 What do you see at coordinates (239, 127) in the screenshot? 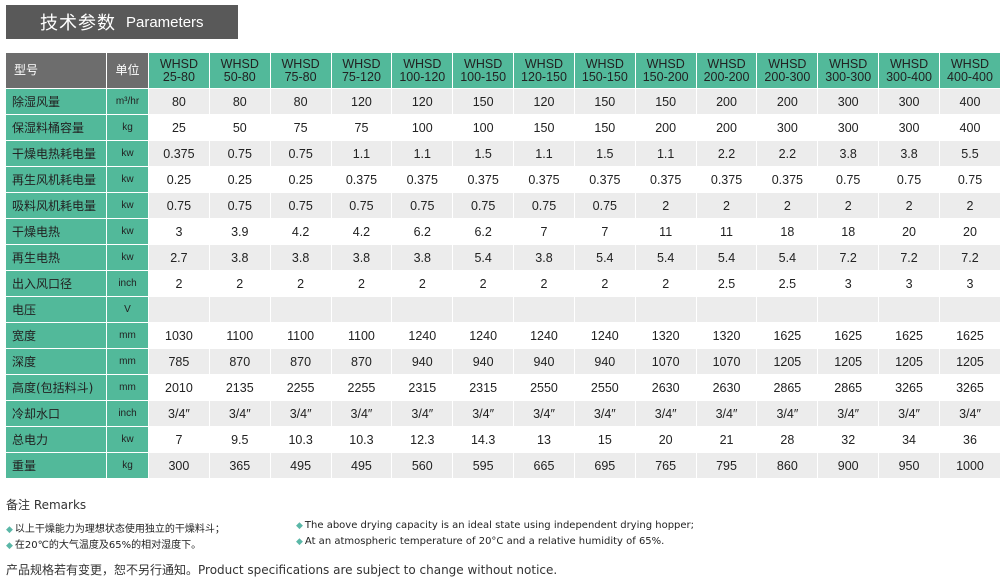
I see `table-cell: 50` at bounding box center [239, 127].